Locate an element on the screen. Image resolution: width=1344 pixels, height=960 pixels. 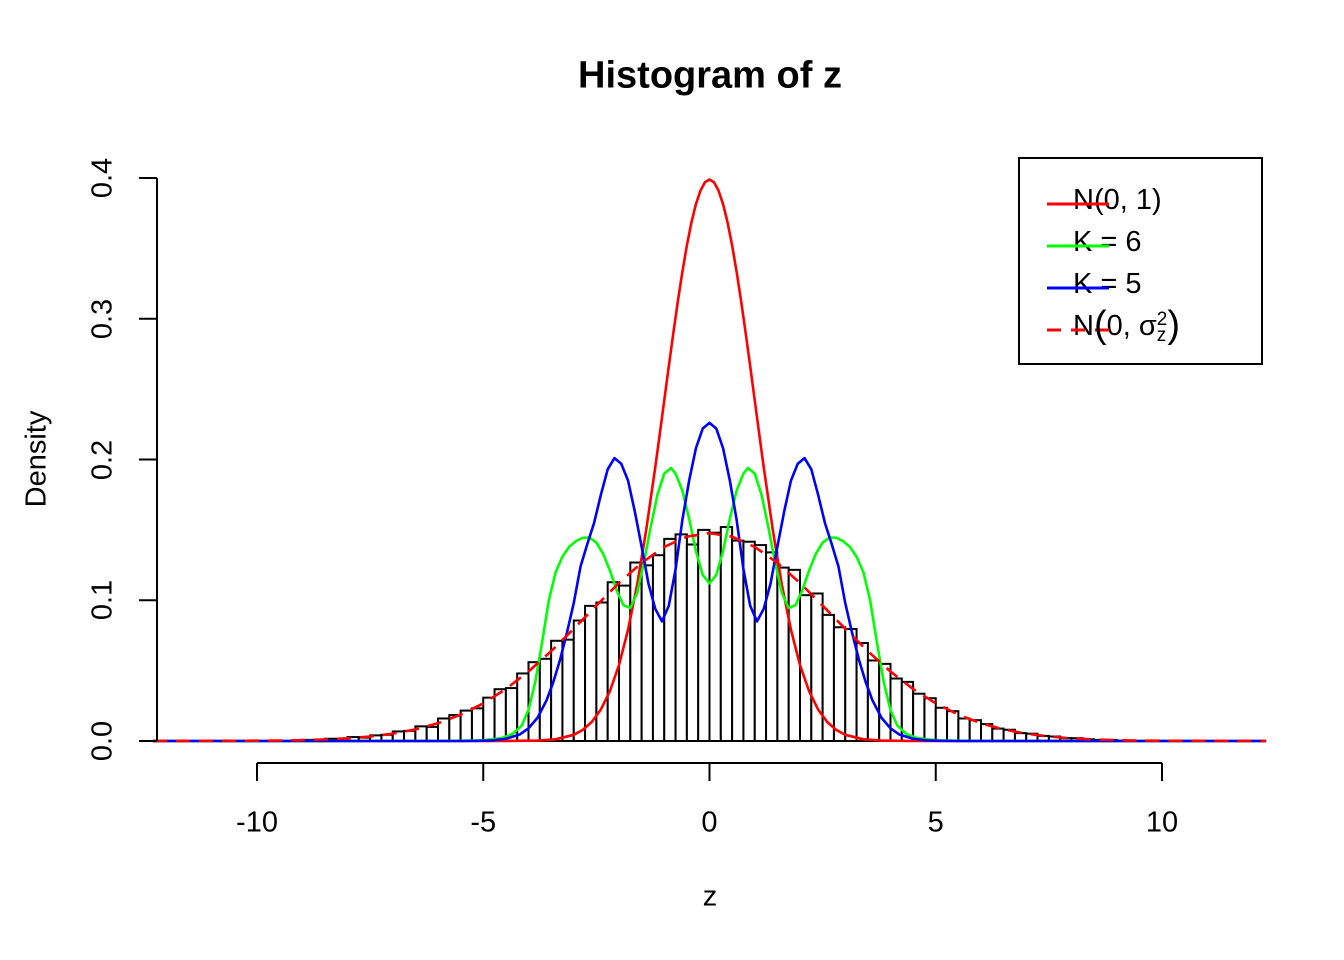
legend-label-k5: K = 5 is located at coordinates (1107, 283).